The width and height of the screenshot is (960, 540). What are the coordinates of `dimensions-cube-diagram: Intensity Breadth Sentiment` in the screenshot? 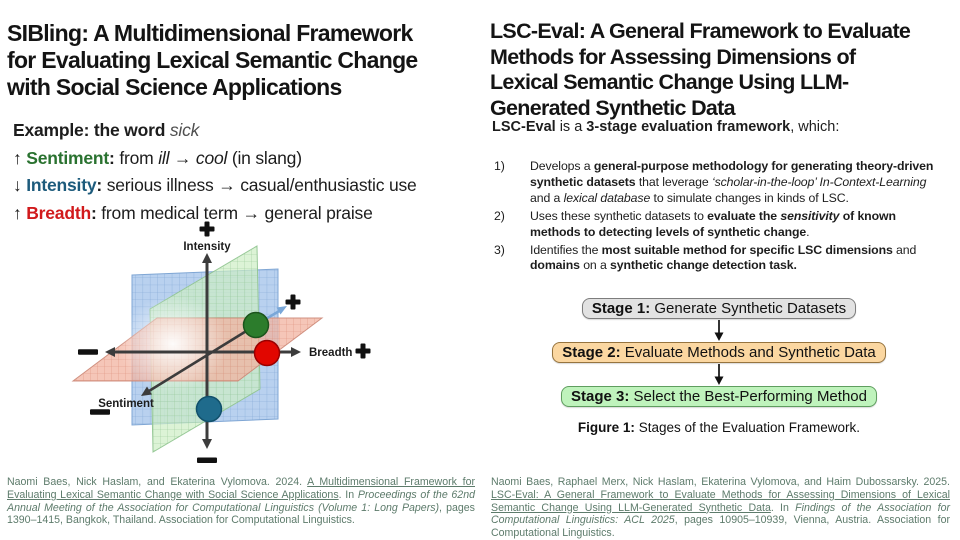 It's located at (221, 342).